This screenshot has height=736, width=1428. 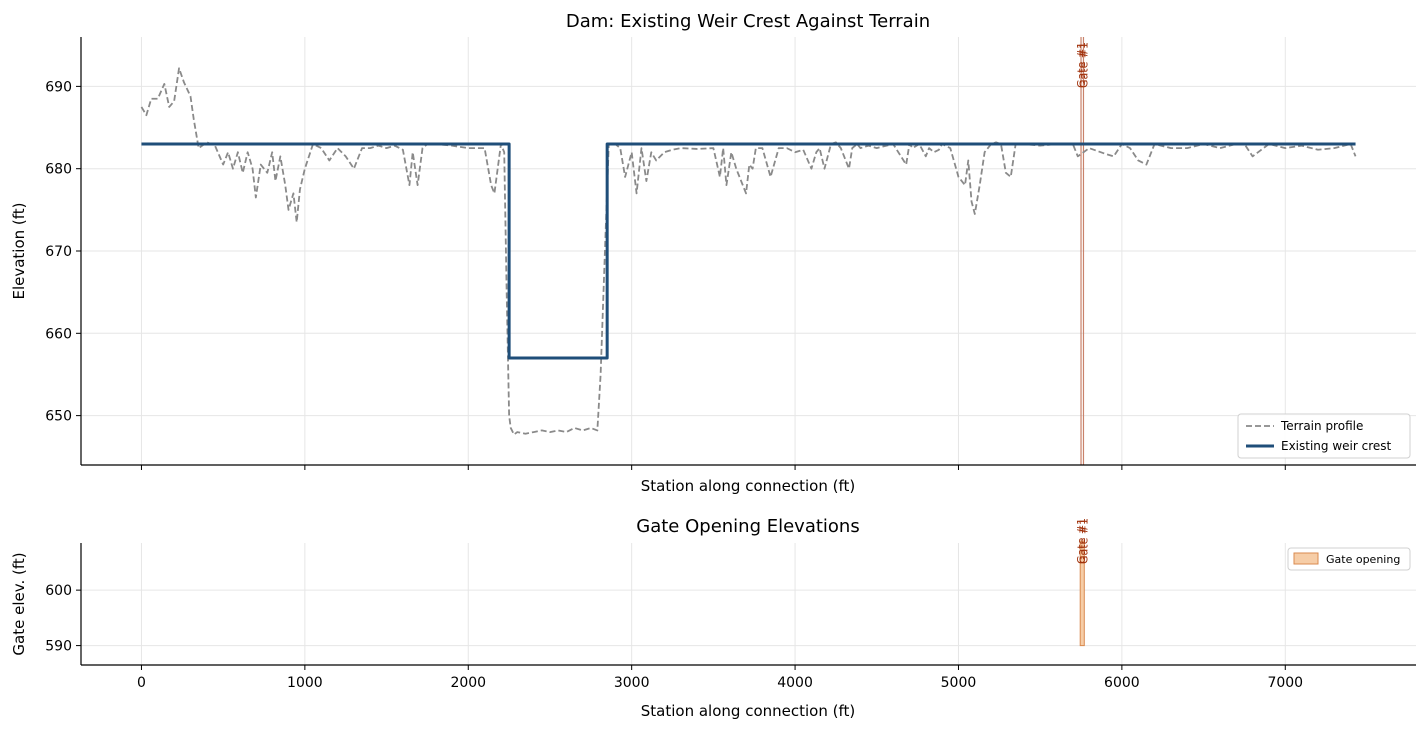 I want to click on x-tick-label: 0, so click(x=141, y=683).